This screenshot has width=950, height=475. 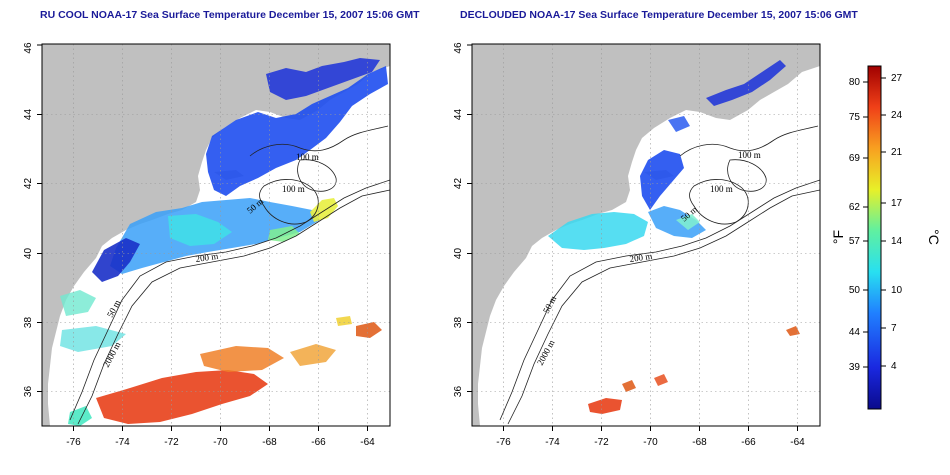 What do you see at coordinates (897, 203) in the screenshot?
I see `celsius-tick-label: 17` at bounding box center [897, 203].